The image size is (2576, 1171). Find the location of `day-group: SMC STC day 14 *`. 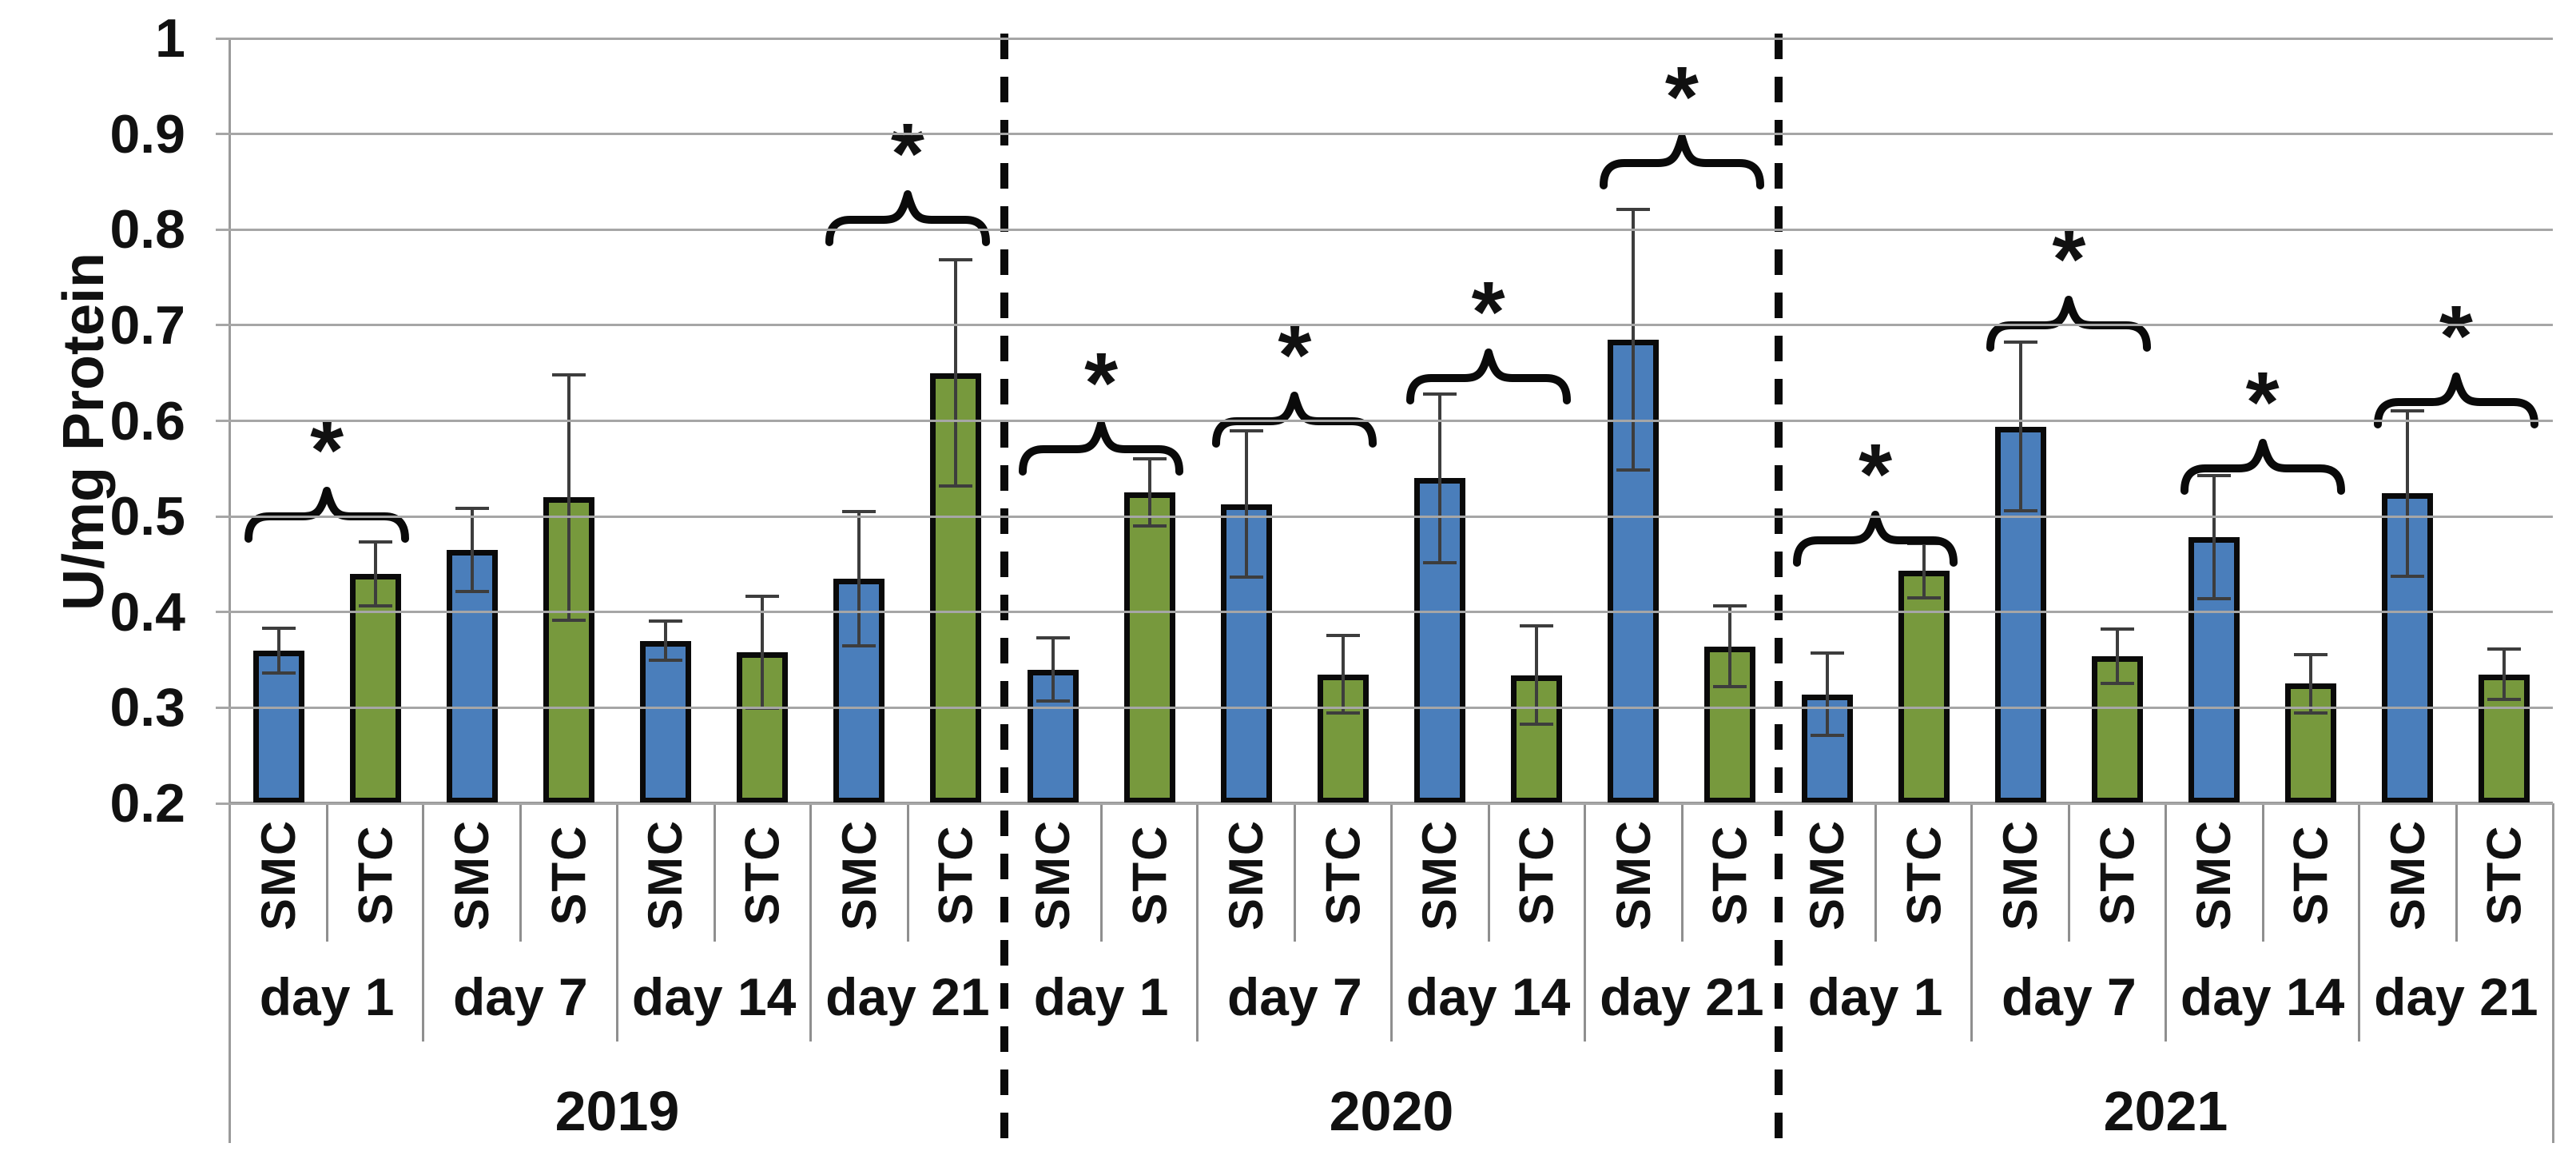

day-group: SMC STC day 14 * is located at coordinates (1489, 540).